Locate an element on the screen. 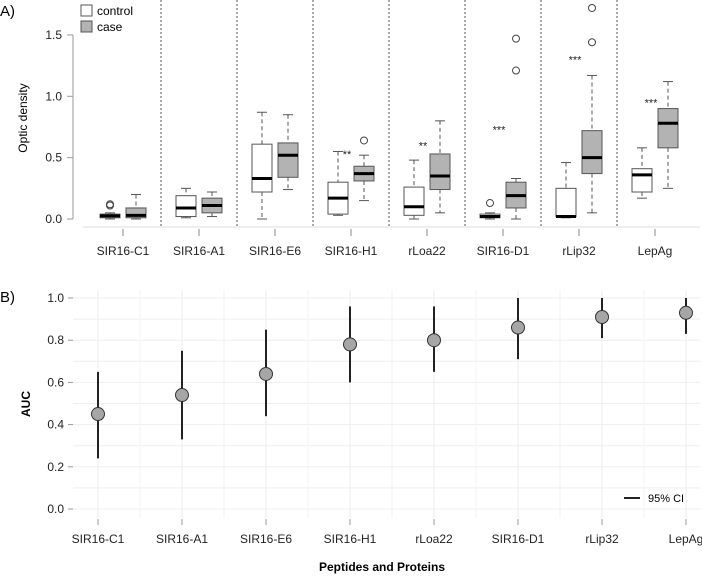 Image resolution: width=702 pixels, height=582 pixels. panel-a-y-axis-label: Optic density is located at coordinates (23, 117).